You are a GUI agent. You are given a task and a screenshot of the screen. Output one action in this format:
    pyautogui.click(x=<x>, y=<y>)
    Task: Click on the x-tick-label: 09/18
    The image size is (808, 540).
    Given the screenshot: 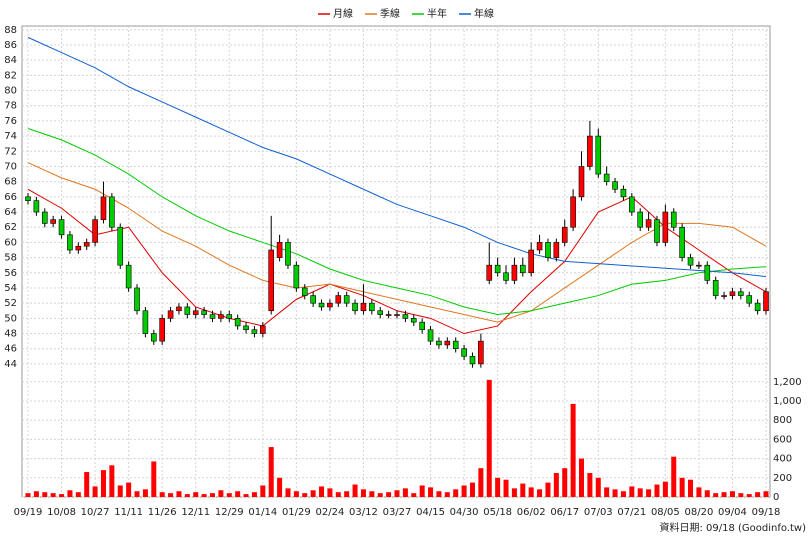 What is the action you would take?
    pyautogui.click(x=766, y=512)
    